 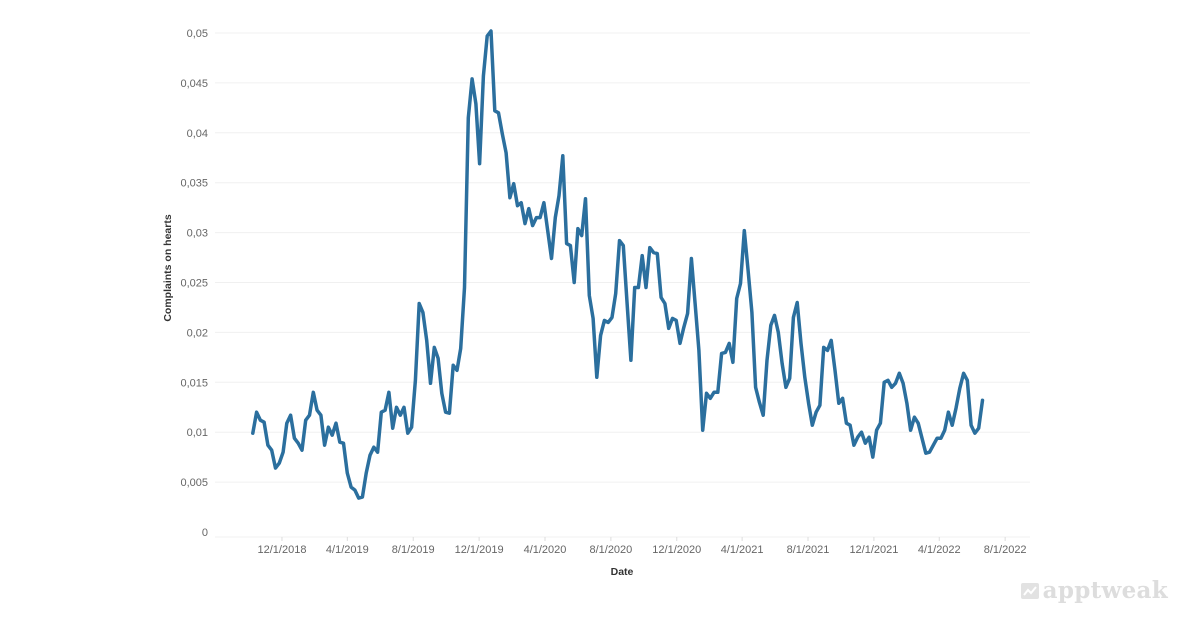 What do you see at coordinates (939, 550) in the screenshot?
I see `x-tick-label: 4/1/2022` at bounding box center [939, 550].